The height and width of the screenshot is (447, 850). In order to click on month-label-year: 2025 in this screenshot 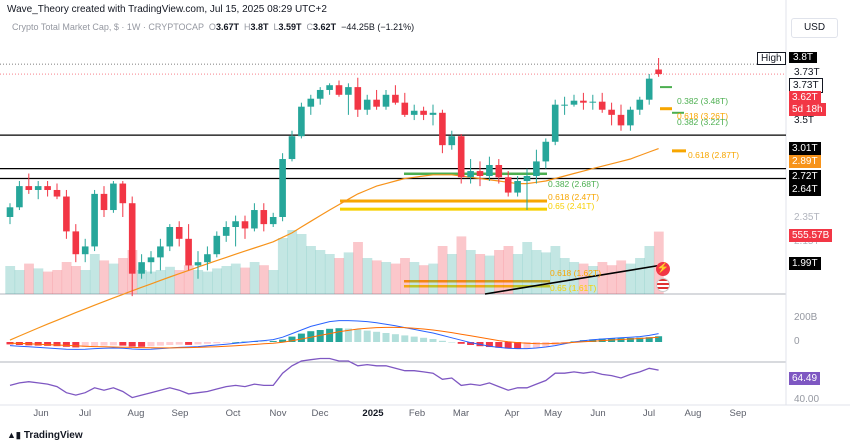, I will do `click(373, 413)`.